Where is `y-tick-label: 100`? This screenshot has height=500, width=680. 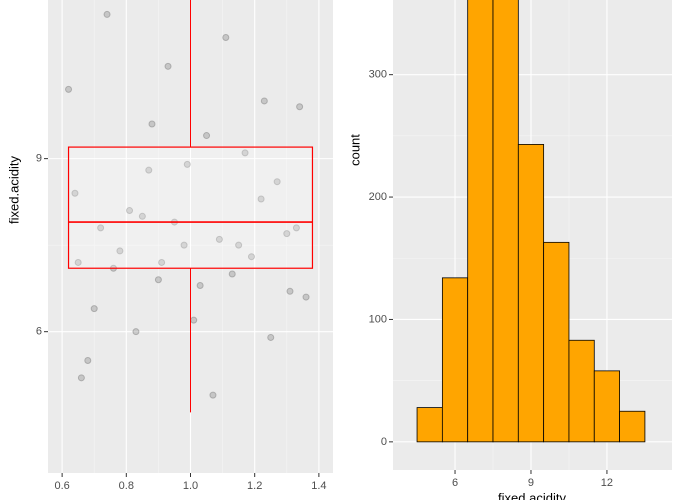
y-tick-label: 100 is located at coordinates (378, 319).